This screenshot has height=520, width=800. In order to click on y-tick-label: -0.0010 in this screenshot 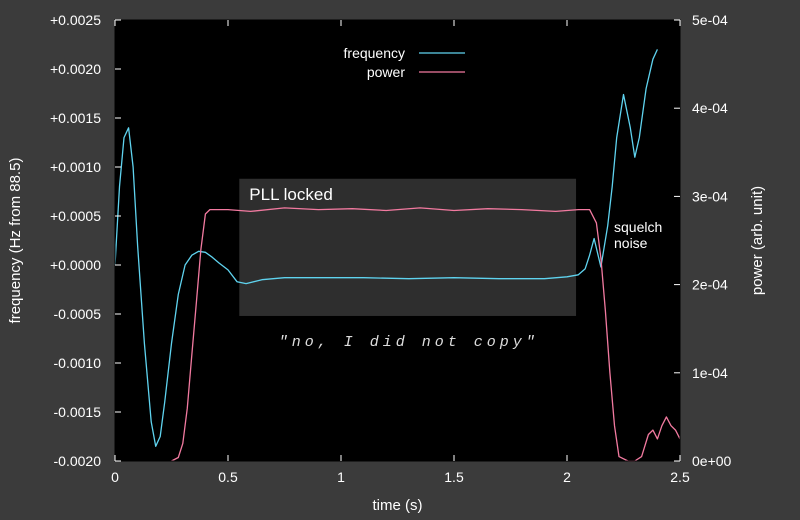, I will do `click(78, 363)`.